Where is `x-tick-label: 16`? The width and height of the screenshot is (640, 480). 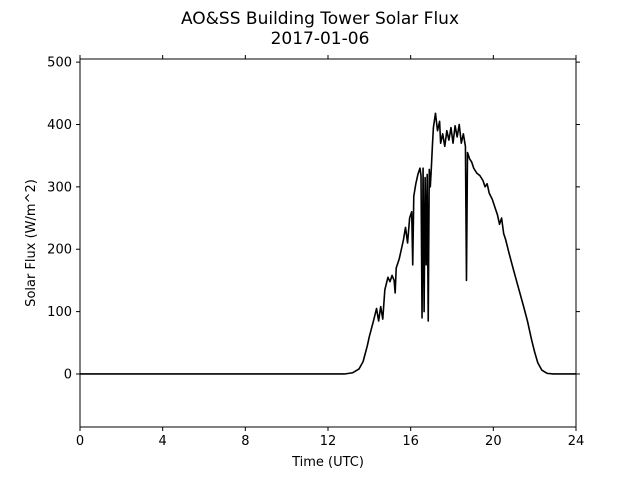 x-tick-label: 16 is located at coordinates (410, 441).